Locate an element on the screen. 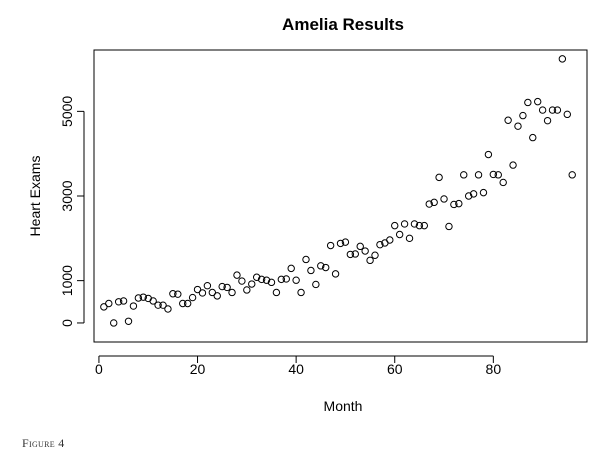 This screenshot has width=614, height=471. y-tick-label: 3000 is located at coordinates (67, 195).